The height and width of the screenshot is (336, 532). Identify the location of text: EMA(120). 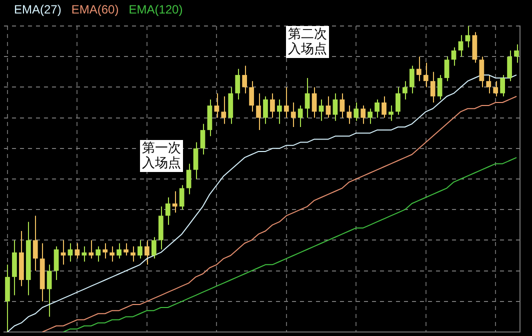
(155, 9).